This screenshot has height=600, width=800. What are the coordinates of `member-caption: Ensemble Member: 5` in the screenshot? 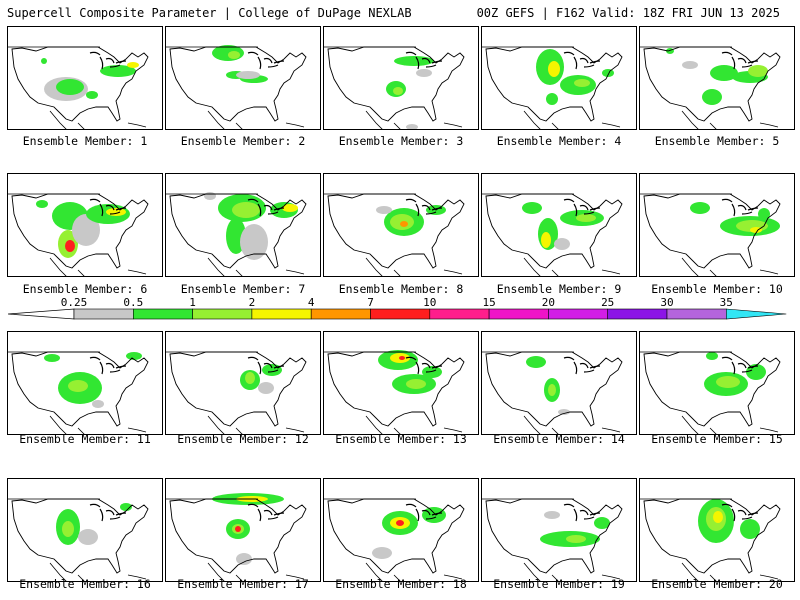 It's located at (717, 141).